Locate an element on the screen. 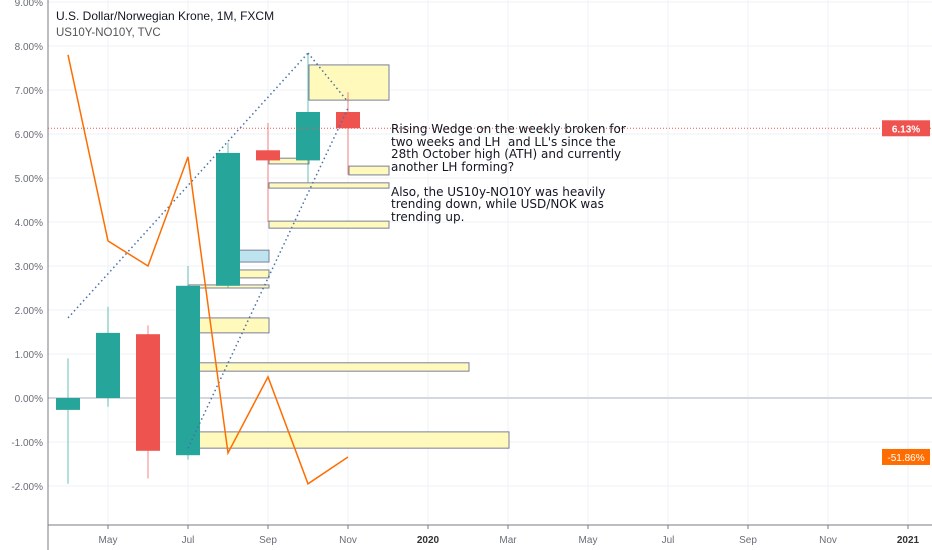 Image resolution: width=932 pixels, height=550 pixels. y-tick-label: 2.00% is located at coordinates (29, 311).